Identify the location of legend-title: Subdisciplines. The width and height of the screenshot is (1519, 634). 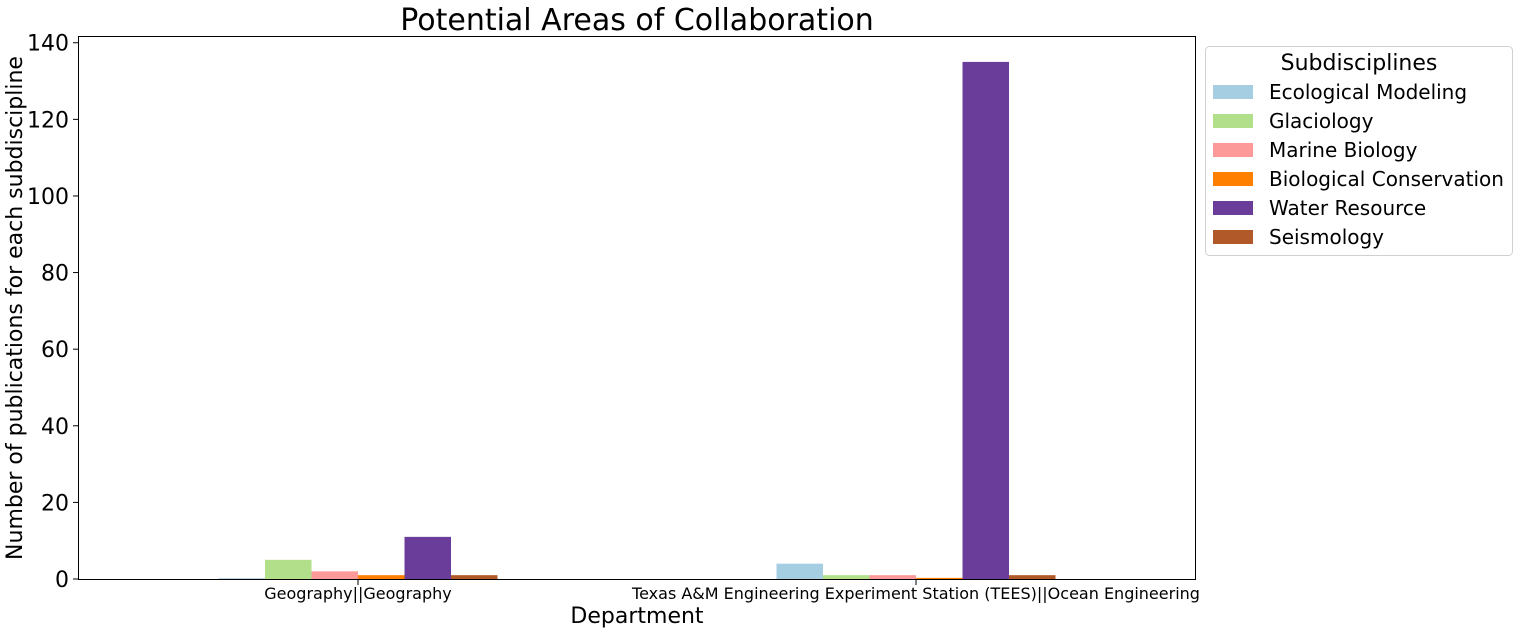
(1359, 63).